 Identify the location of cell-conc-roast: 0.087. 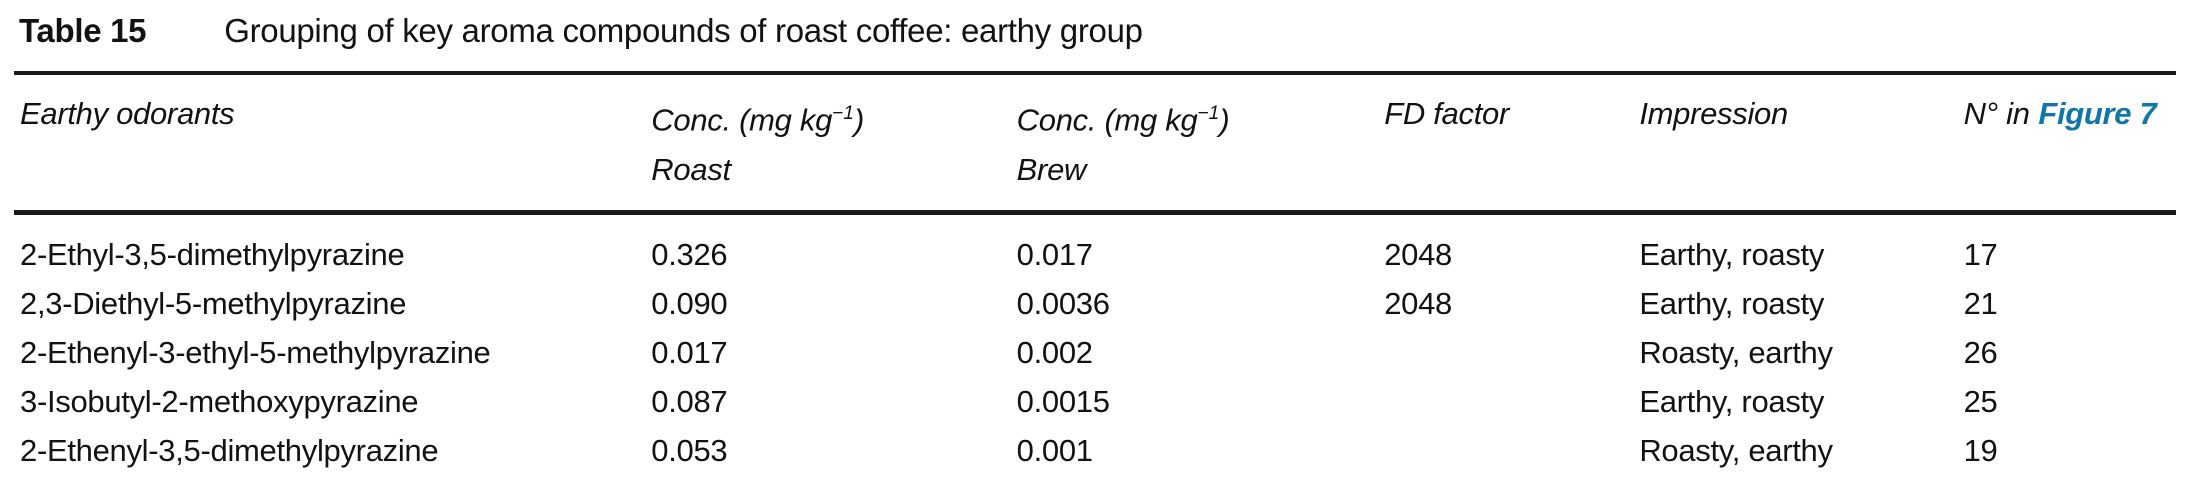
(689, 402).